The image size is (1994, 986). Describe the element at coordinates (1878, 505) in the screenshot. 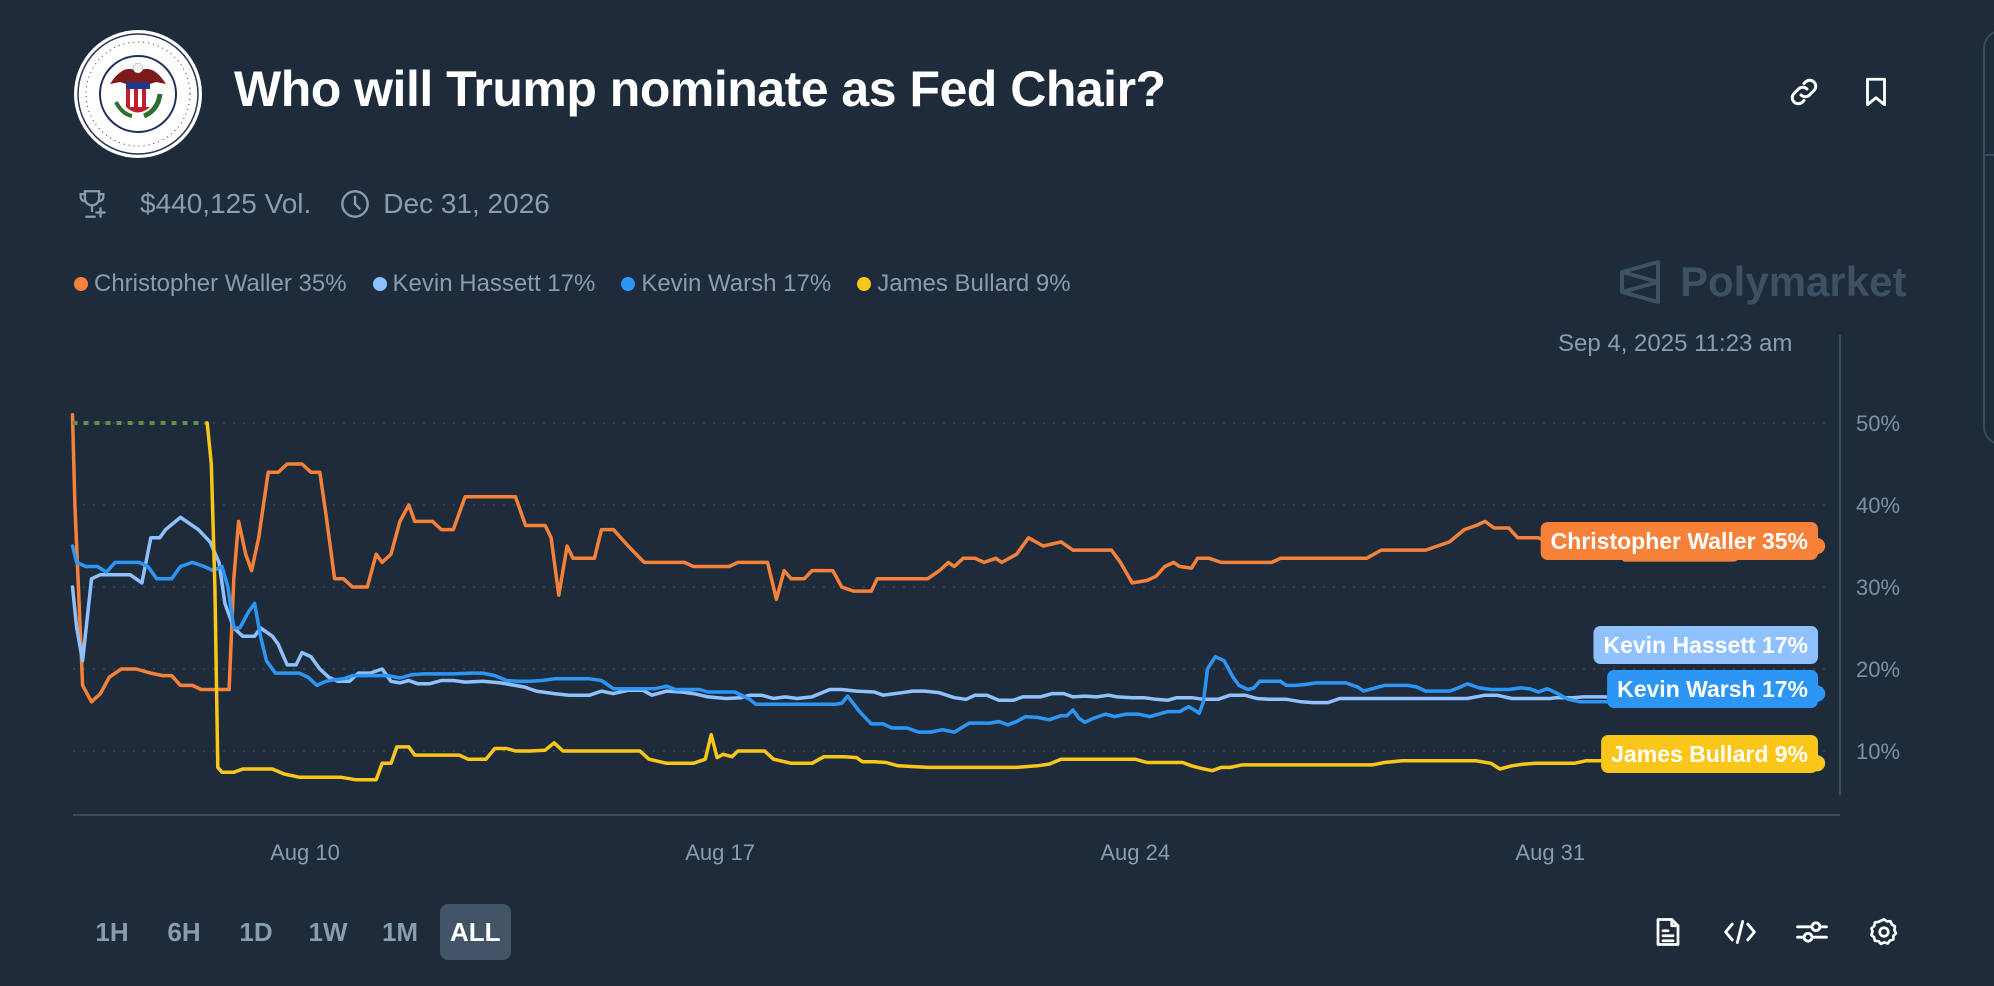

I see `y-tick-label: 40%` at that location.